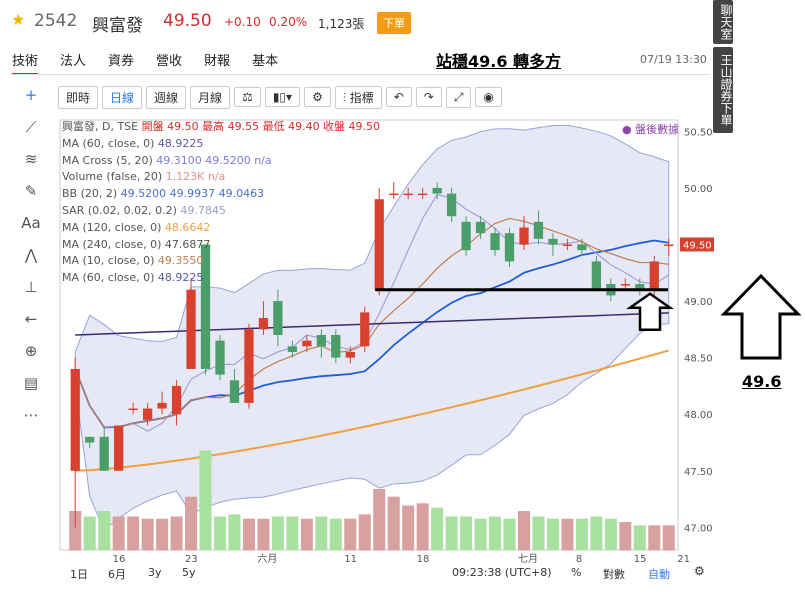 The width and height of the screenshot is (805, 600). What do you see at coordinates (31, 319) in the screenshot?
I see `arrow-left-icon: ←` at bounding box center [31, 319].